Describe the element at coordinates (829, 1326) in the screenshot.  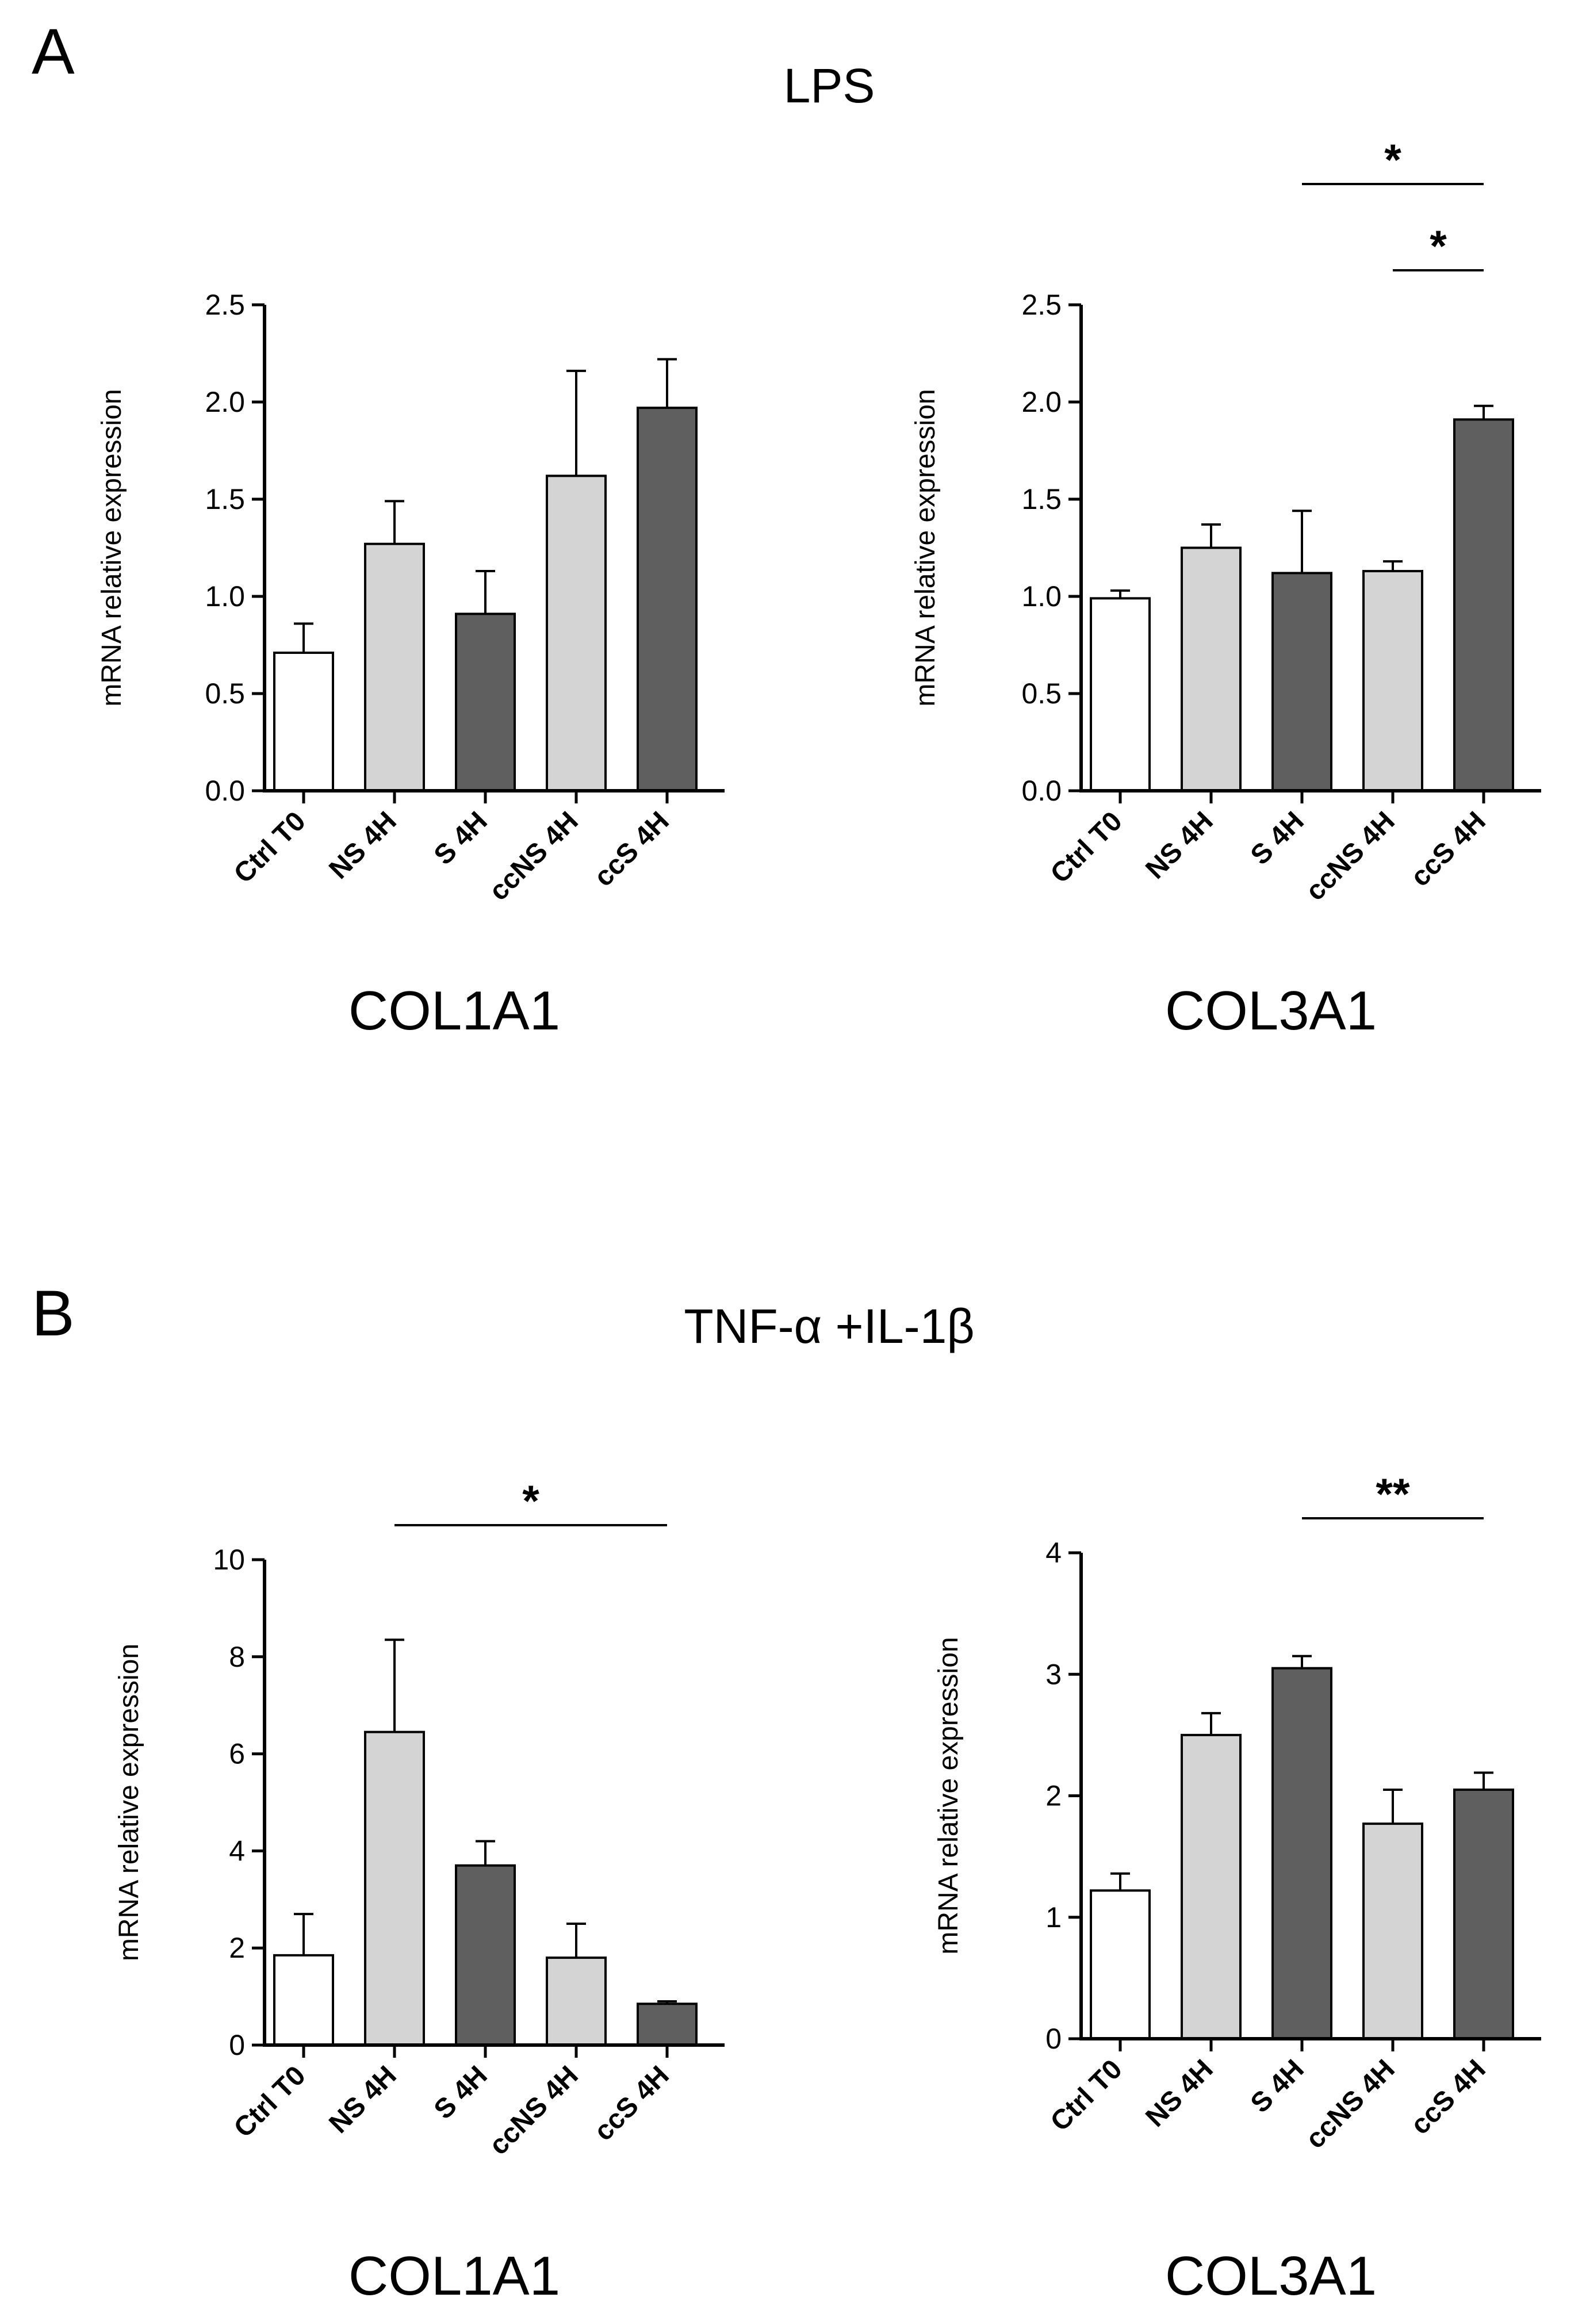
I see `panel-b-title: TNF-α +IL-1β` at that location.